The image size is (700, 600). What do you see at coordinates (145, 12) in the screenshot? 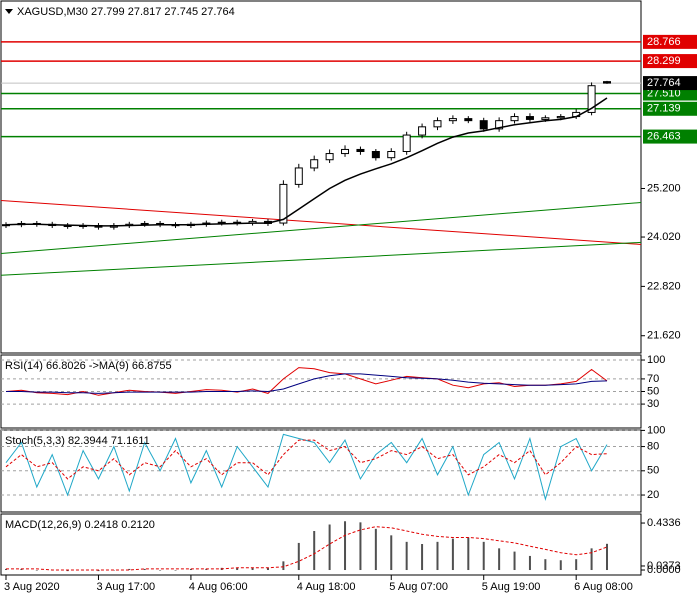
I see `header-part: 27.817` at bounding box center [145, 12].